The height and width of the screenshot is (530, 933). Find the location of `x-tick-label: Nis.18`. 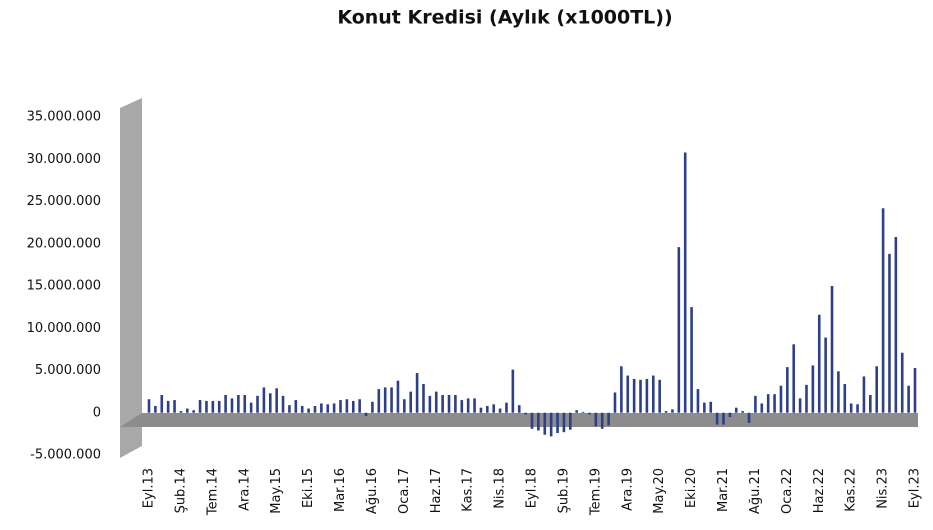

x-tick-label: Nis.18 is located at coordinates (500, 488).